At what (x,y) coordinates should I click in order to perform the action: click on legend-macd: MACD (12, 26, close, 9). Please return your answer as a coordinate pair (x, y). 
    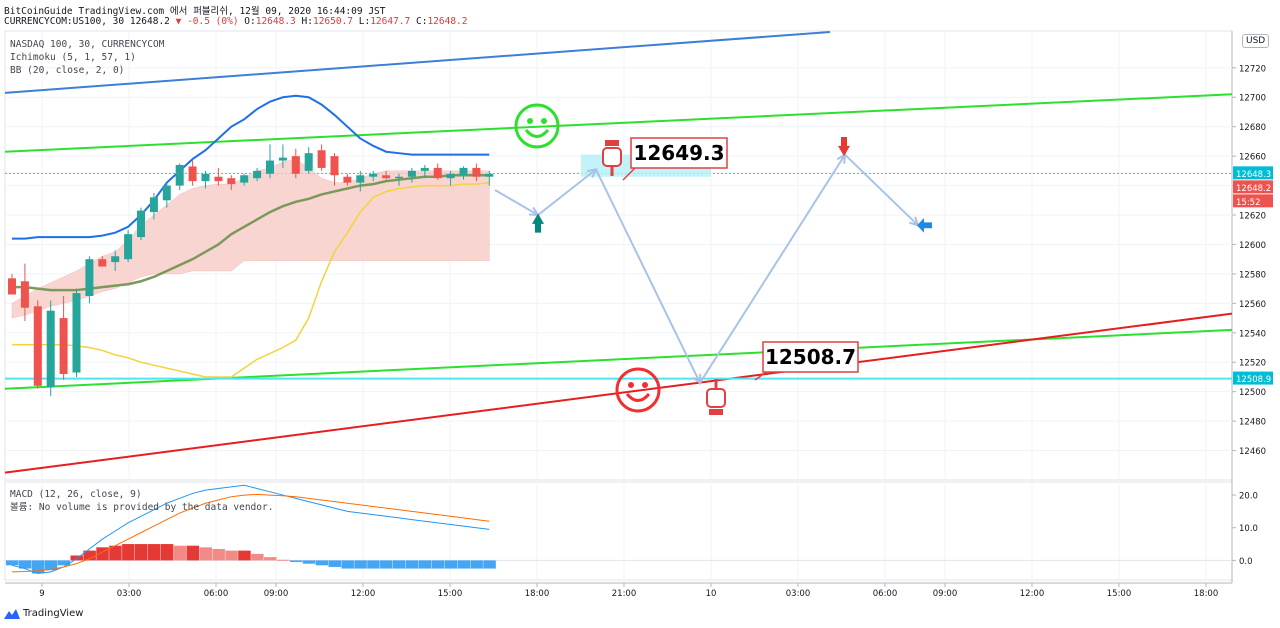
    Looking at the image, I should click on (76, 494).